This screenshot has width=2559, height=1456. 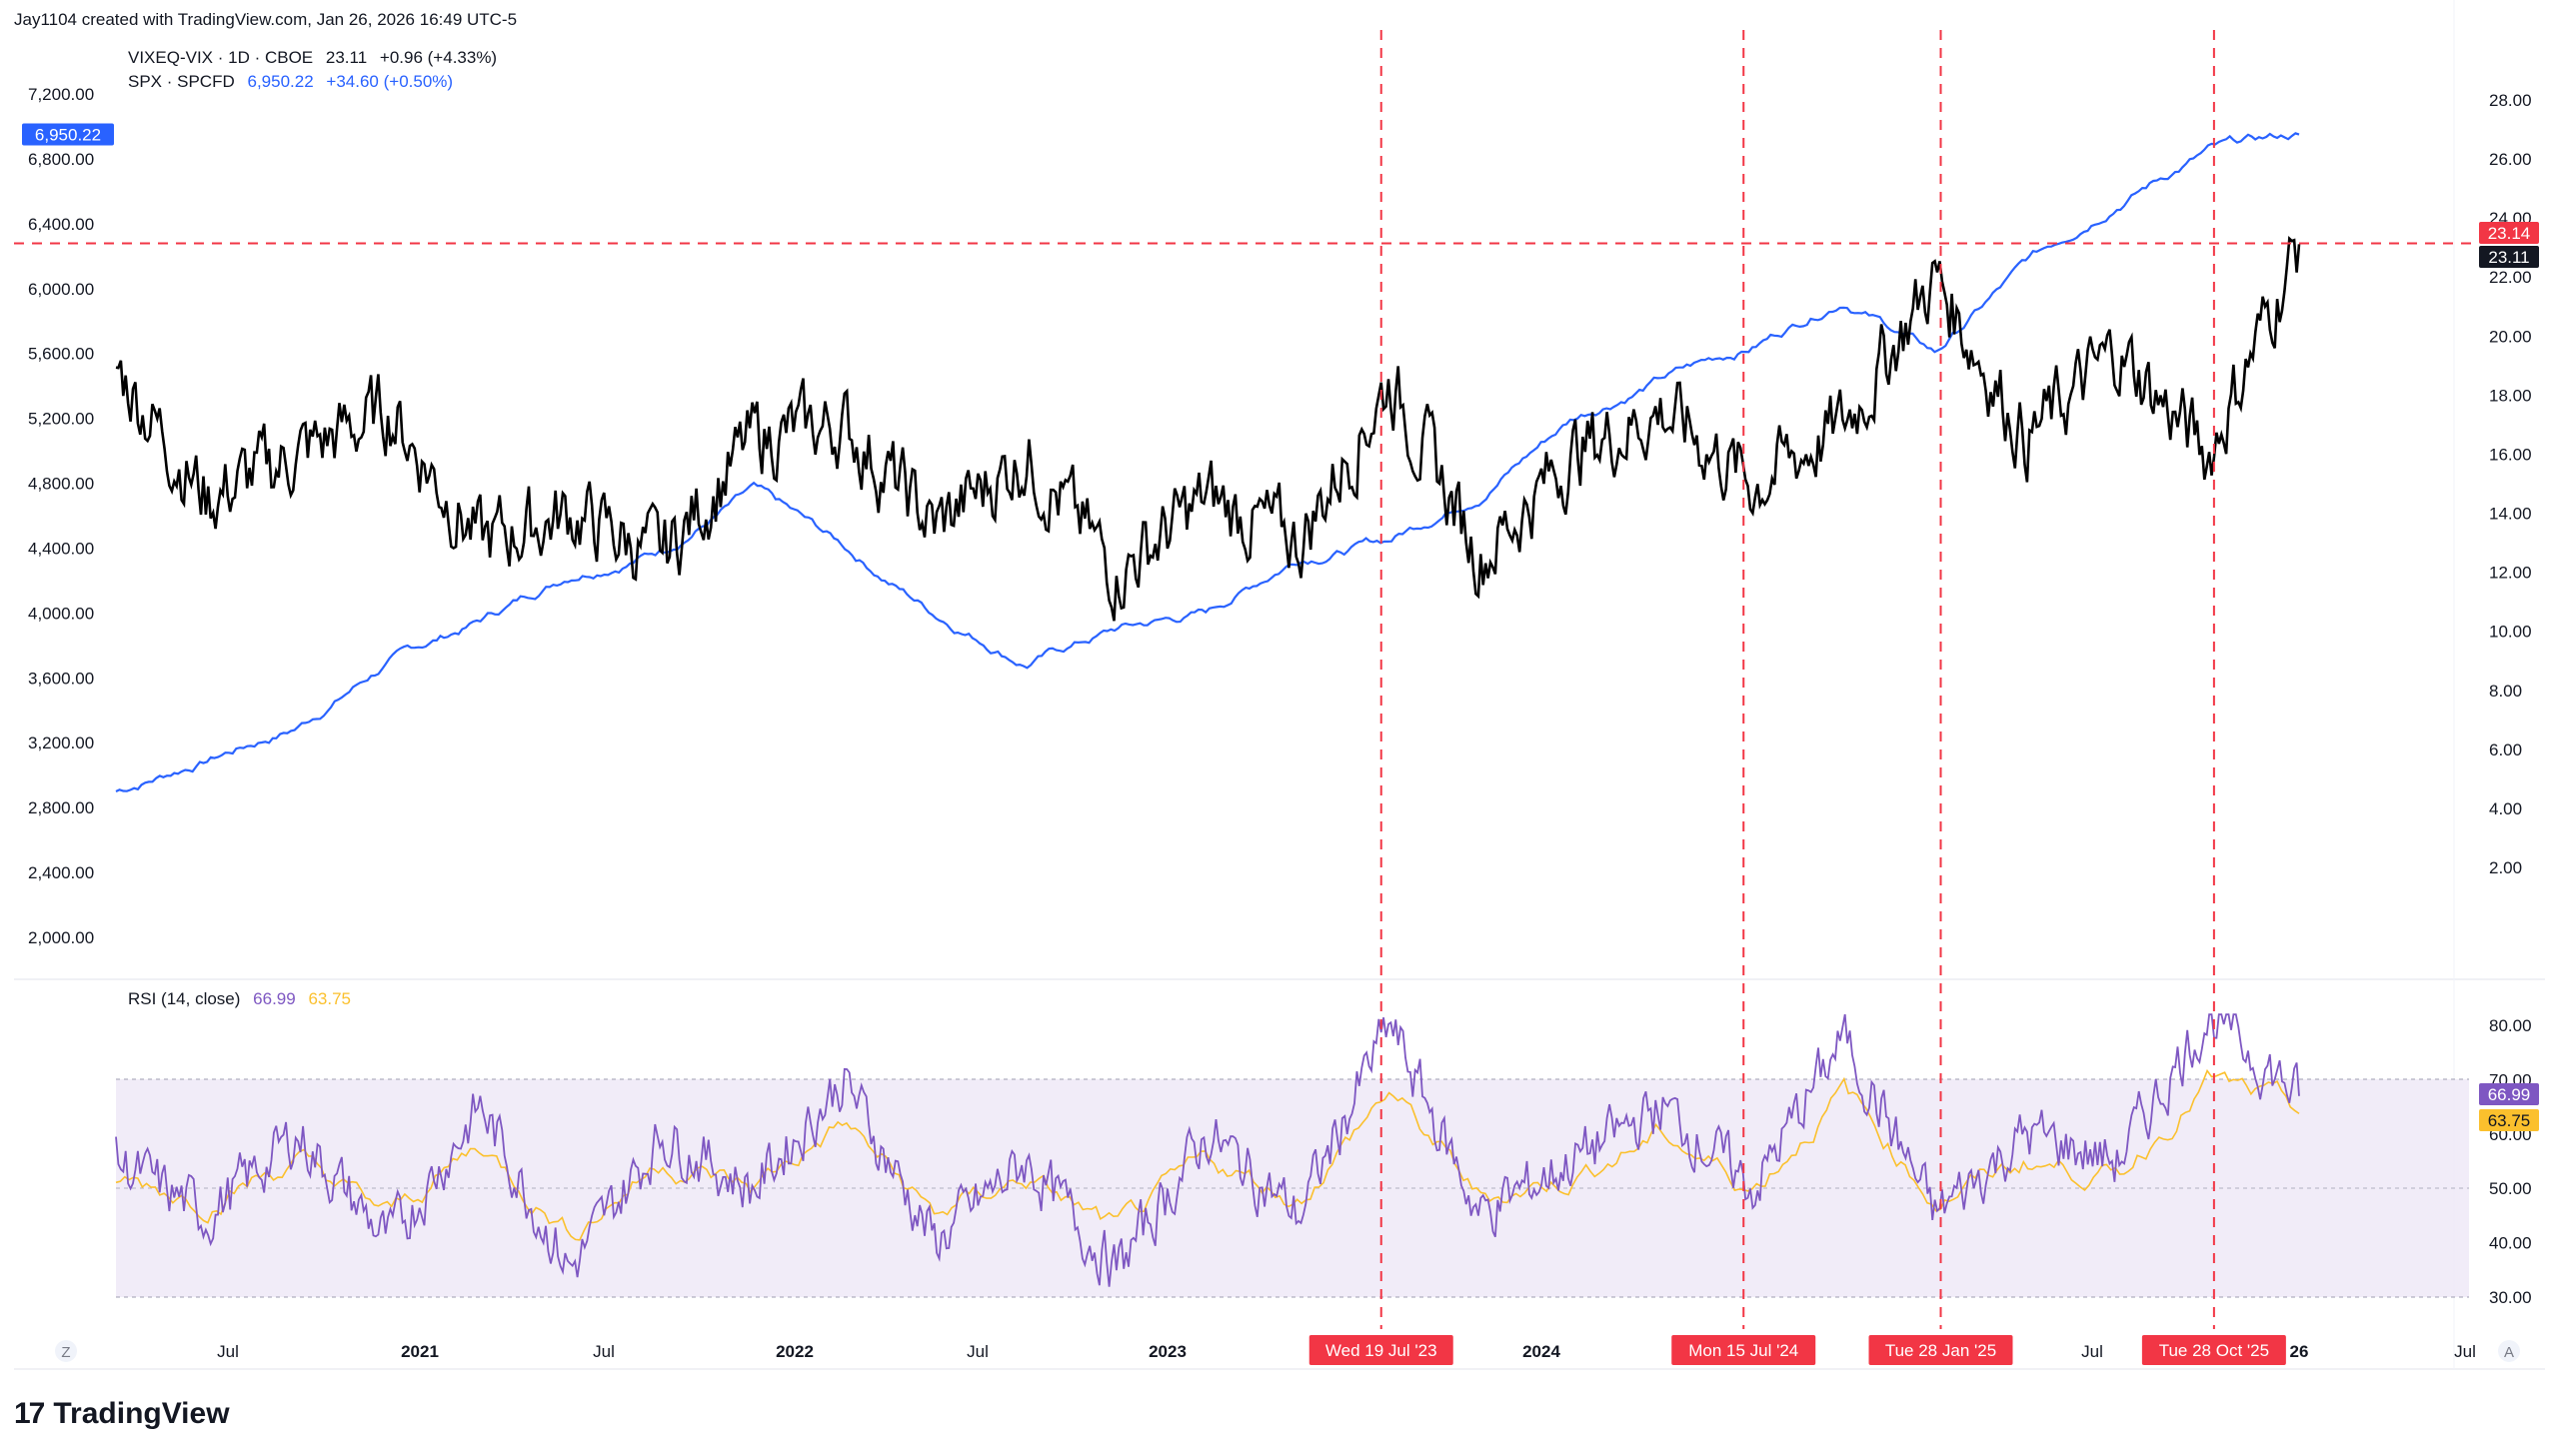 I want to click on event-date-label: Tue 28 Oct '25, so click(x=2214, y=1350).